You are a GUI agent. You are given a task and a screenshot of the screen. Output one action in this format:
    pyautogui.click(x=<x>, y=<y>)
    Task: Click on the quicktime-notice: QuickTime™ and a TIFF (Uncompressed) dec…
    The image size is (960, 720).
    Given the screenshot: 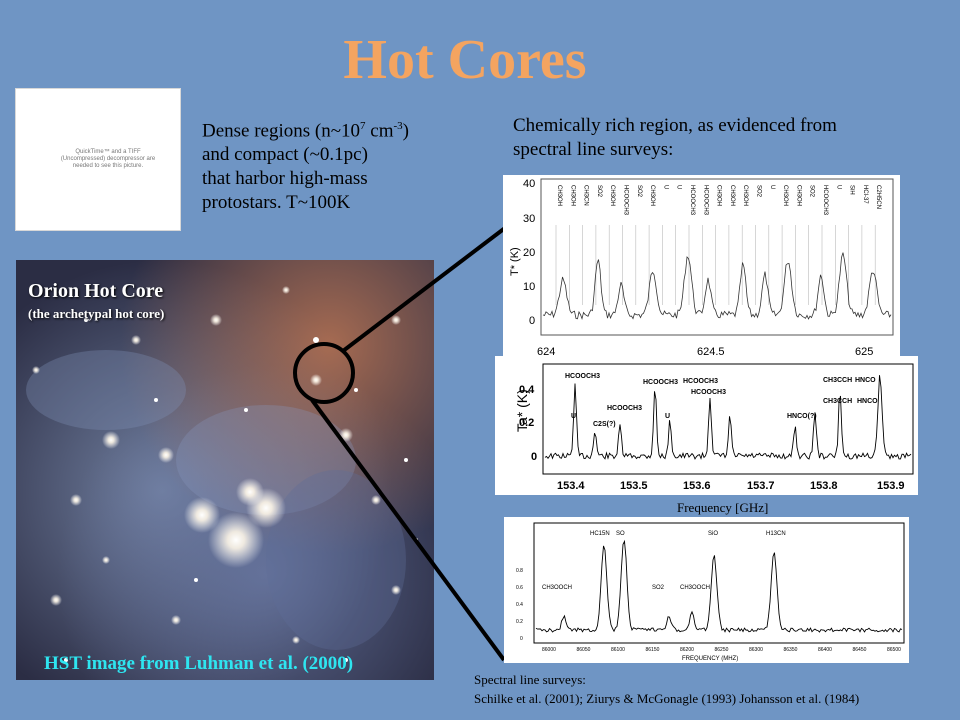 What is the action you would take?
    pyautogui.click(x=108, y=159)
    